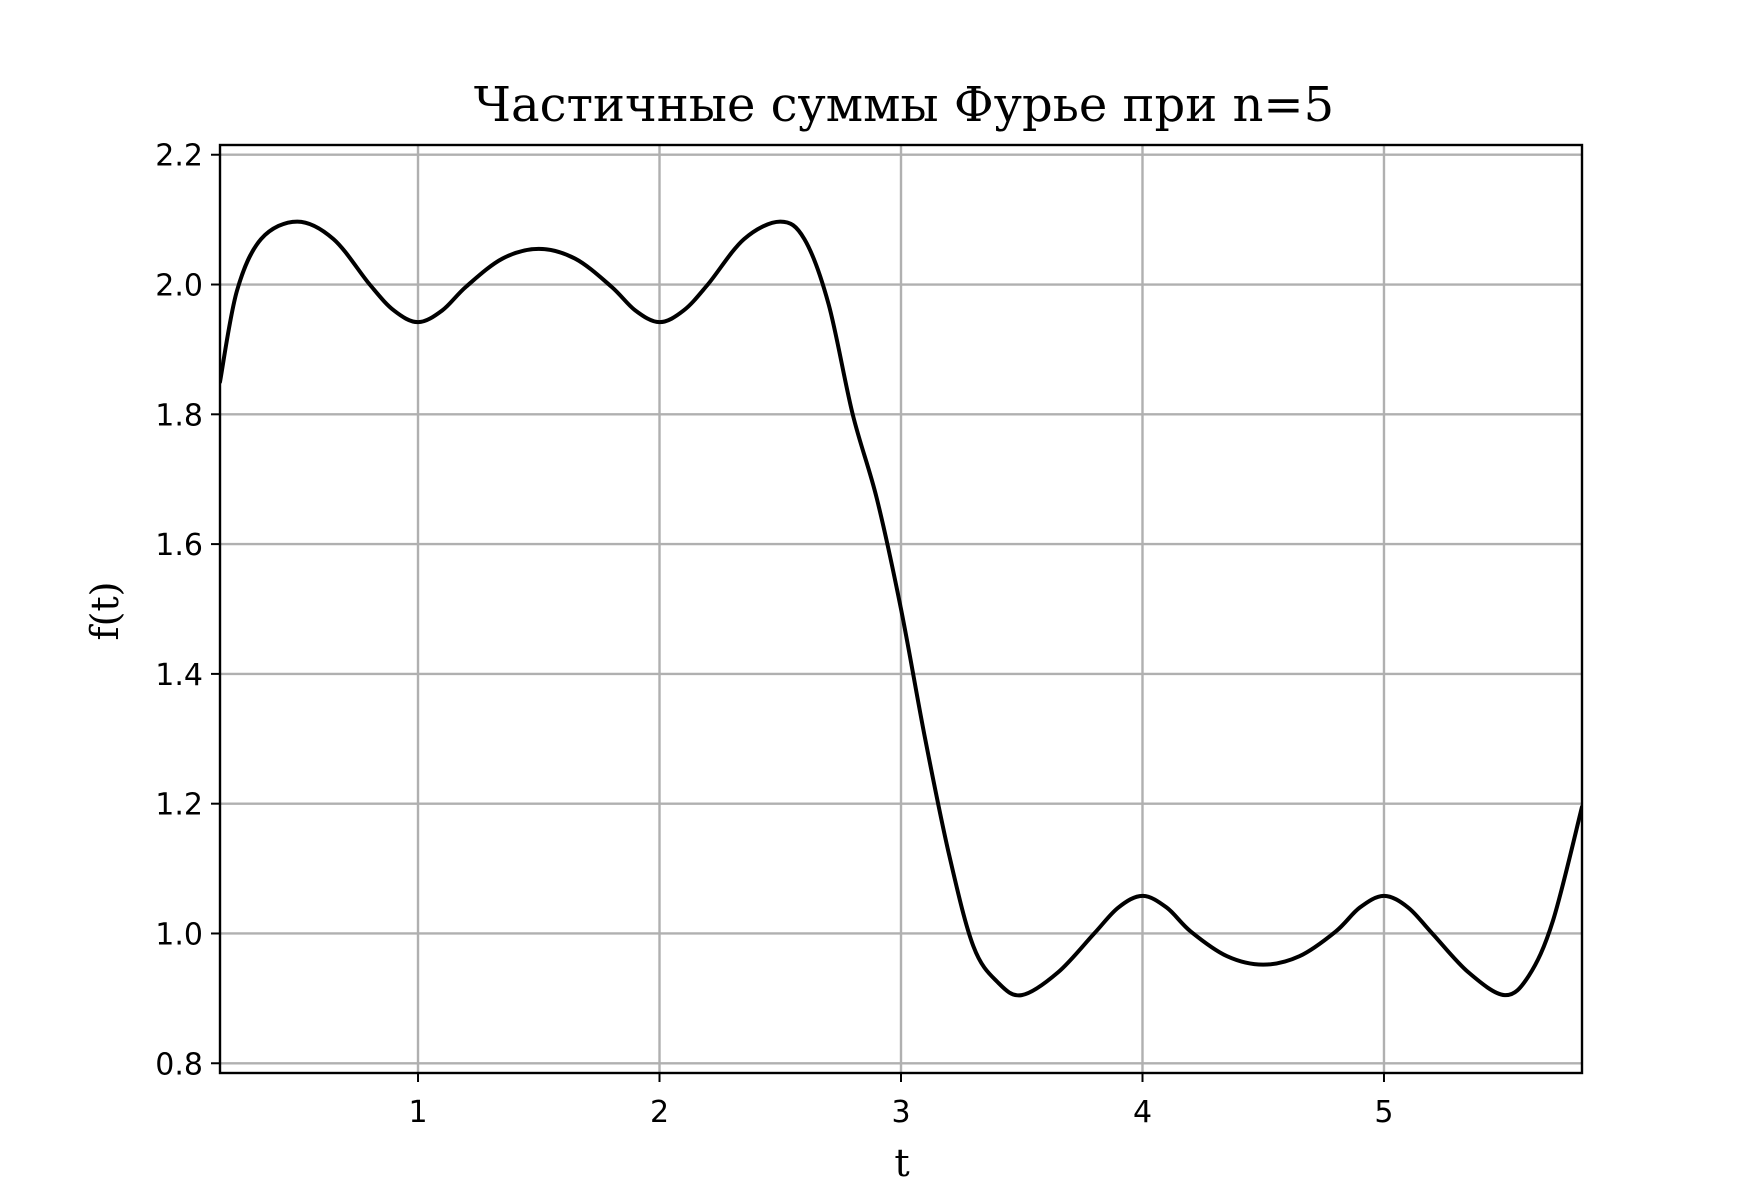  Describe the element at coordinates (179, 286) in the screenshot. I see `y-tick-label: 2.0` at that location.